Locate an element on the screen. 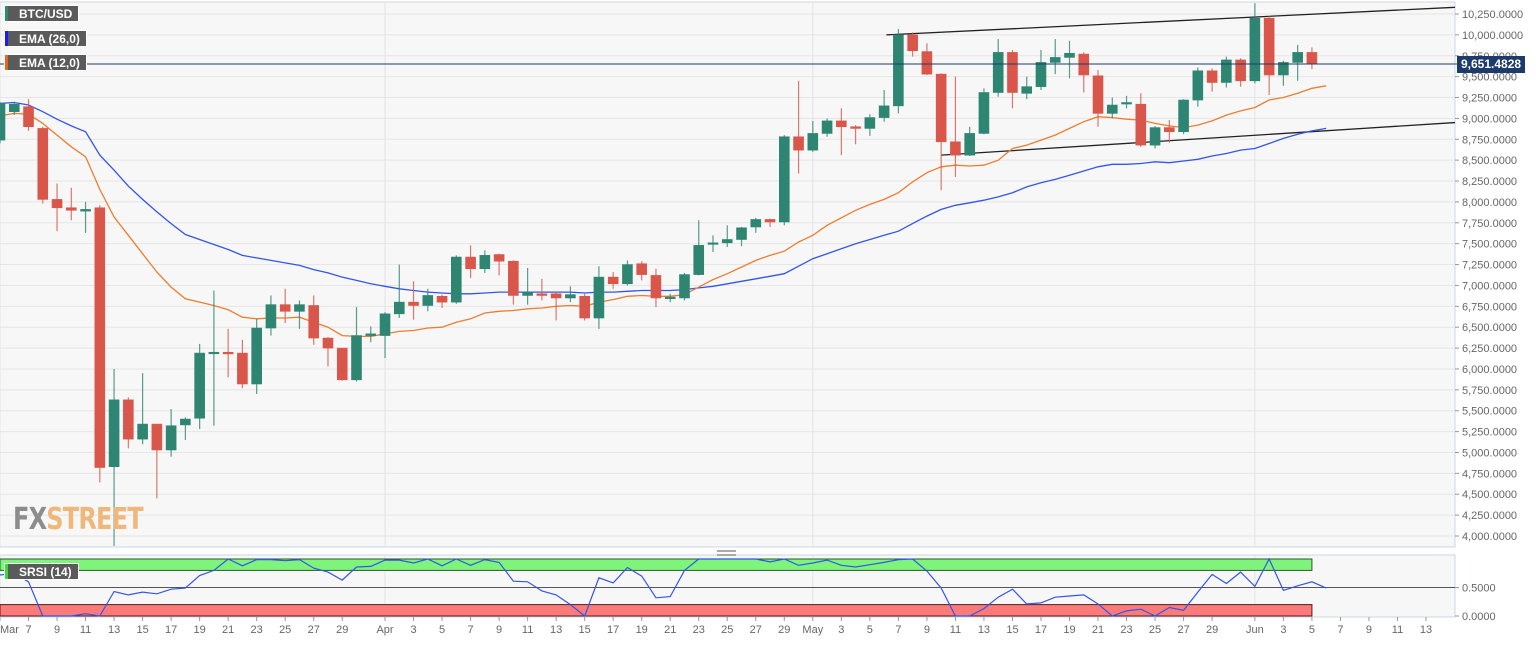 Image resolution: width=1536 pixels, height=646 pixels. legend-srsi: SRSI (14) is located at coordinates (41, 571).